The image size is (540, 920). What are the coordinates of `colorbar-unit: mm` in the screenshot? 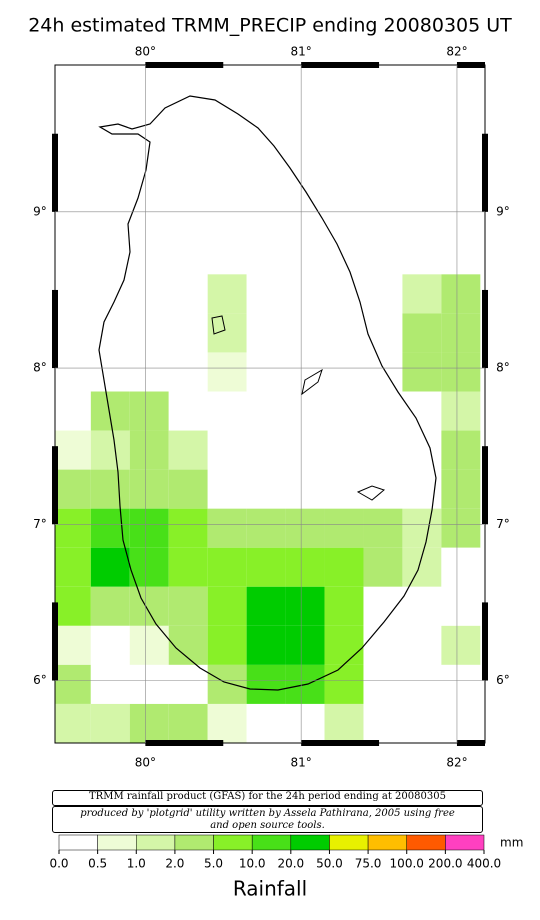 It's located at (511, 843).